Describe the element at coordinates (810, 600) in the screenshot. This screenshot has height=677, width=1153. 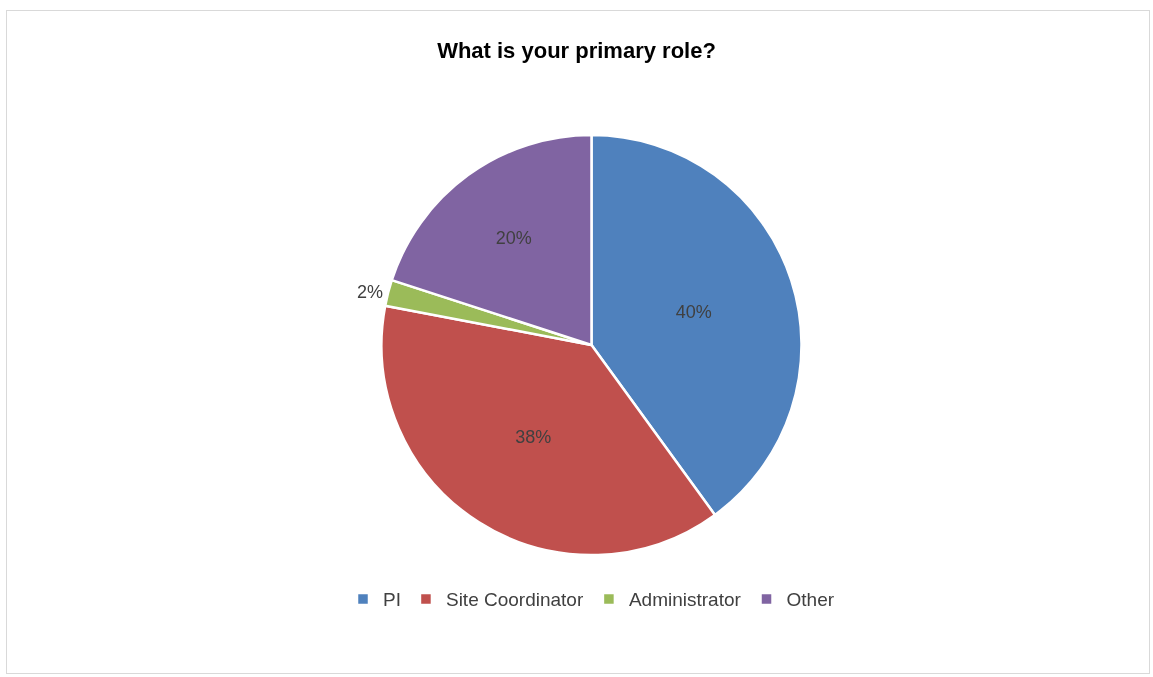
I see `legend-label: Other` at that location.